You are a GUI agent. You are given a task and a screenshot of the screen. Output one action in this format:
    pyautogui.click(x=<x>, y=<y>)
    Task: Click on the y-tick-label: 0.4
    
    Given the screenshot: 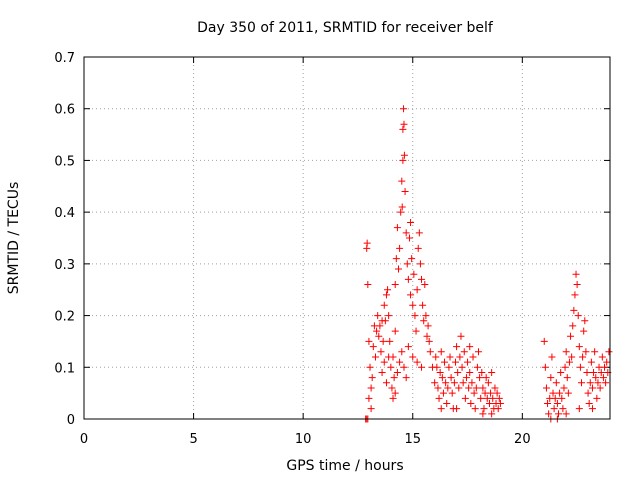 What is the action you would take?
    pyautogui.click(x=64, y=213)
    